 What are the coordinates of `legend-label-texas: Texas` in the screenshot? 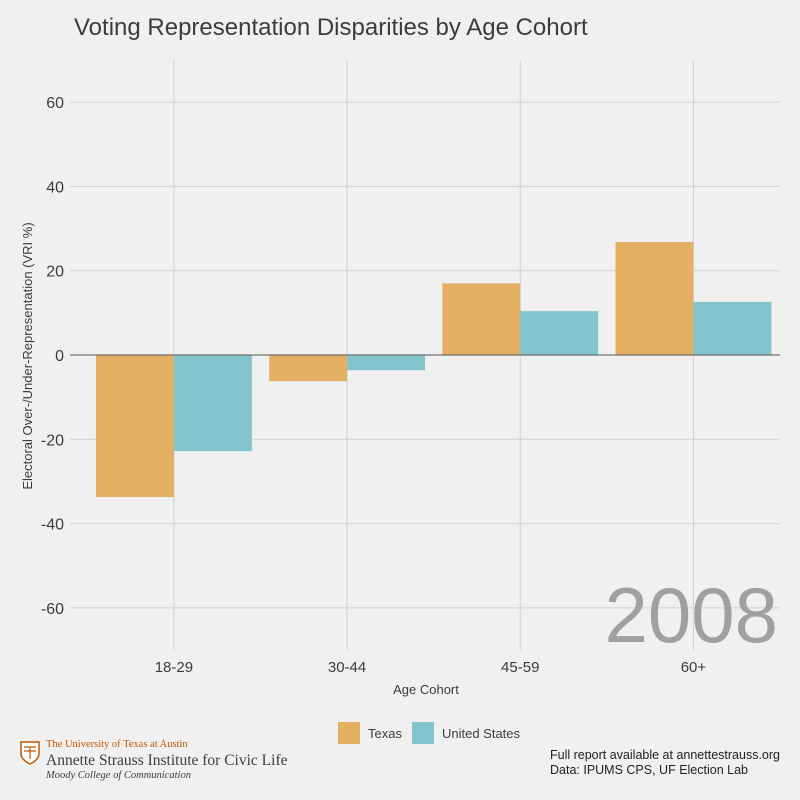 It's located at (385, 733).